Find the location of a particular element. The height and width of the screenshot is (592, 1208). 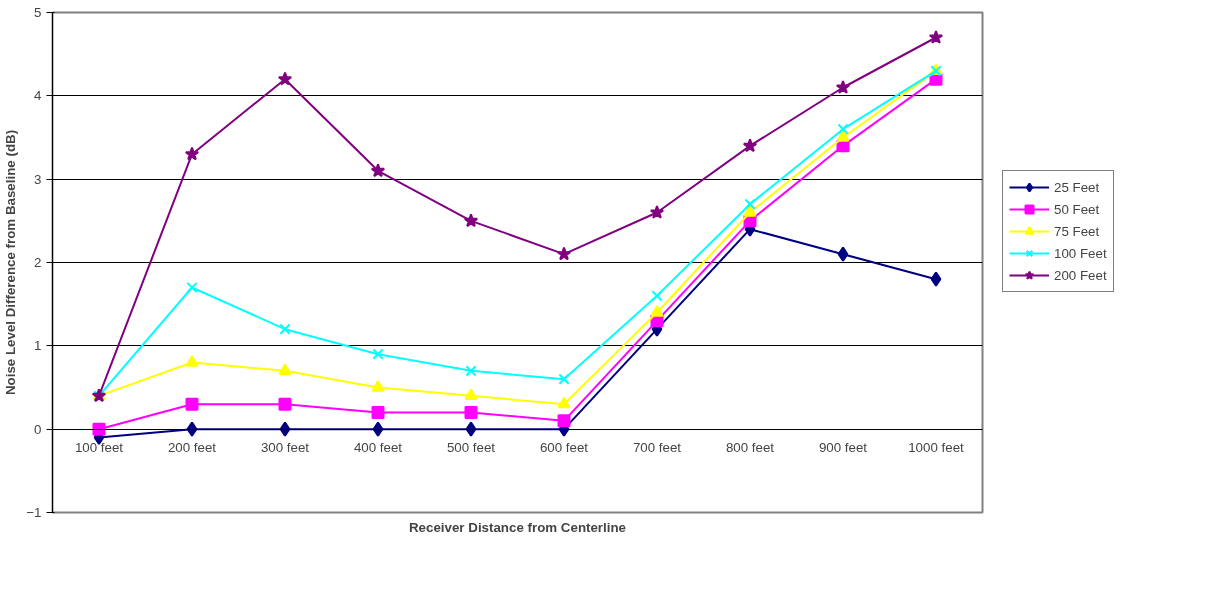

y-tick-label: −1 is located at coordinates (34, 512).